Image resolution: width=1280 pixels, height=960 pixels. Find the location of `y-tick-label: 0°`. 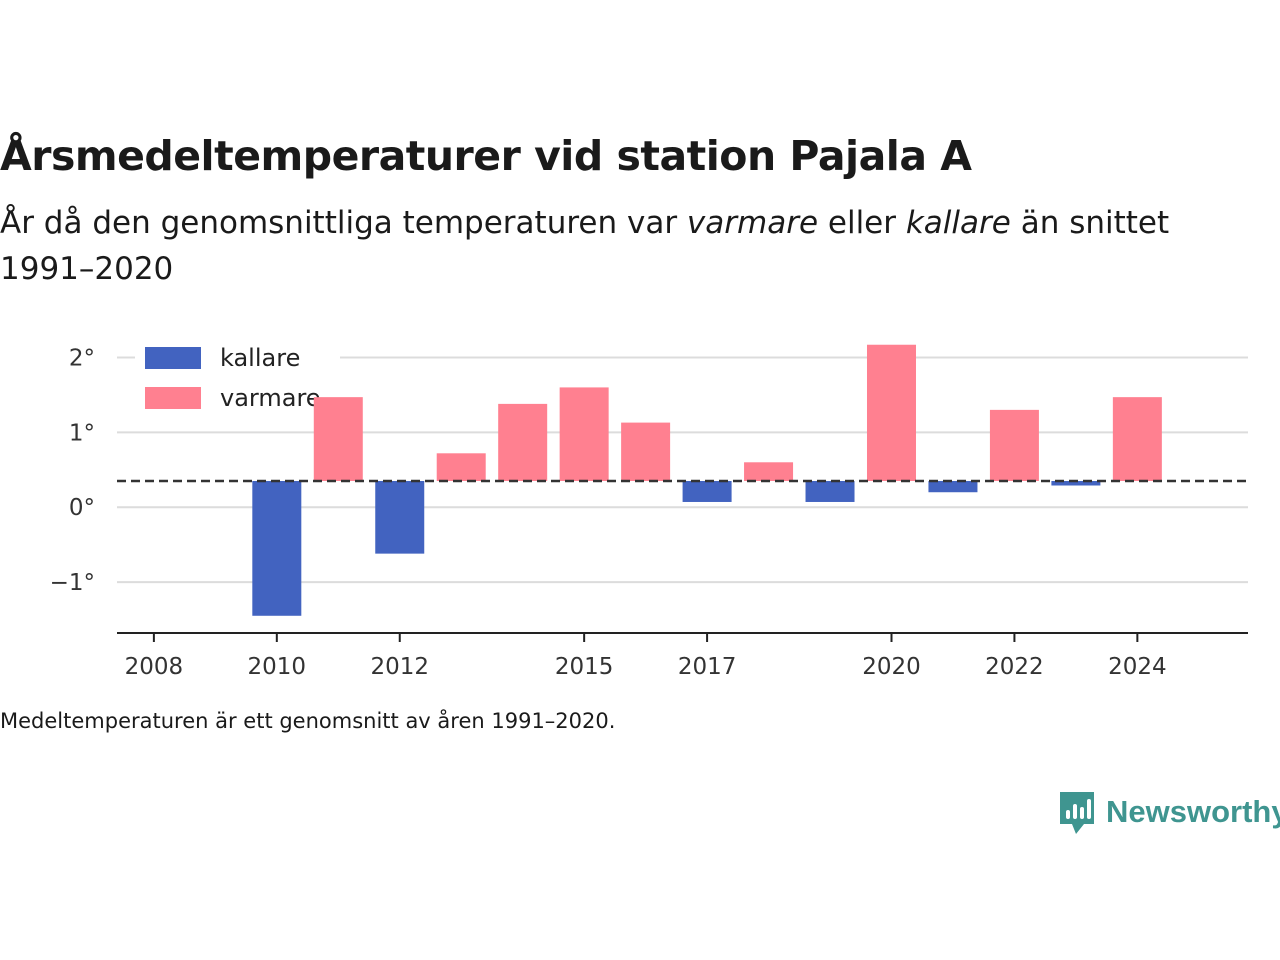

y-tick-label: 0° is located at coordinates (82, 508).